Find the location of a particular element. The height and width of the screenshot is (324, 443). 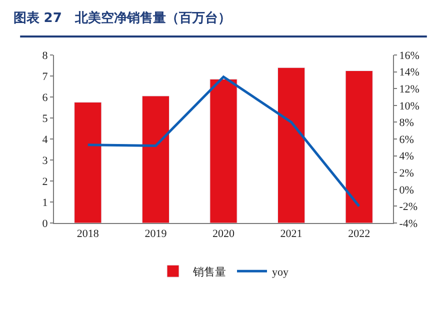

x-tick-label: 2018 is located at coordinates (88, 234).